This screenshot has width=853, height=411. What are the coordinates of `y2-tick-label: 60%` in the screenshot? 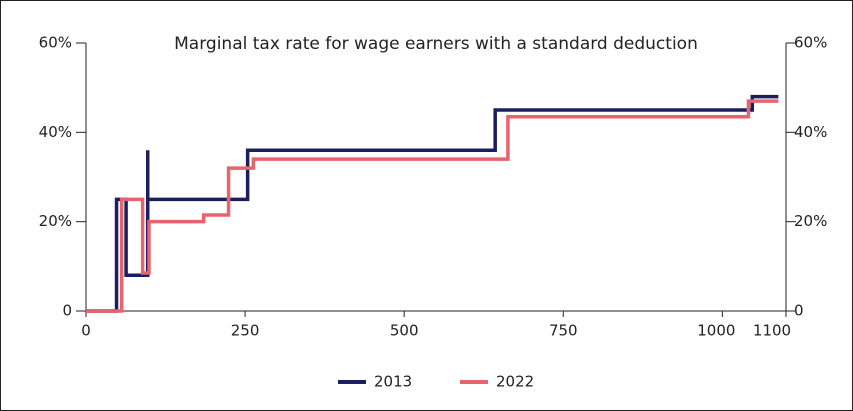 It's located at (810, 43).